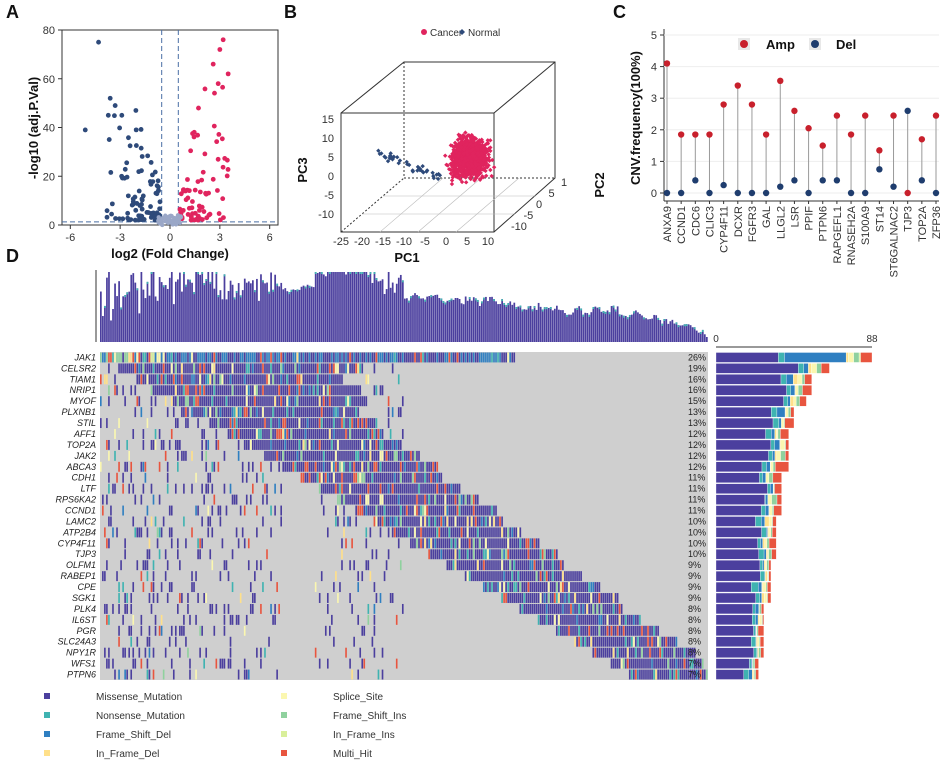 The width and height of the screenshot is (941, 764). What do you see at coordinates (879, 150) in the screenshot?
I see `cnv-amp-point` at bounding box center [879, 150].